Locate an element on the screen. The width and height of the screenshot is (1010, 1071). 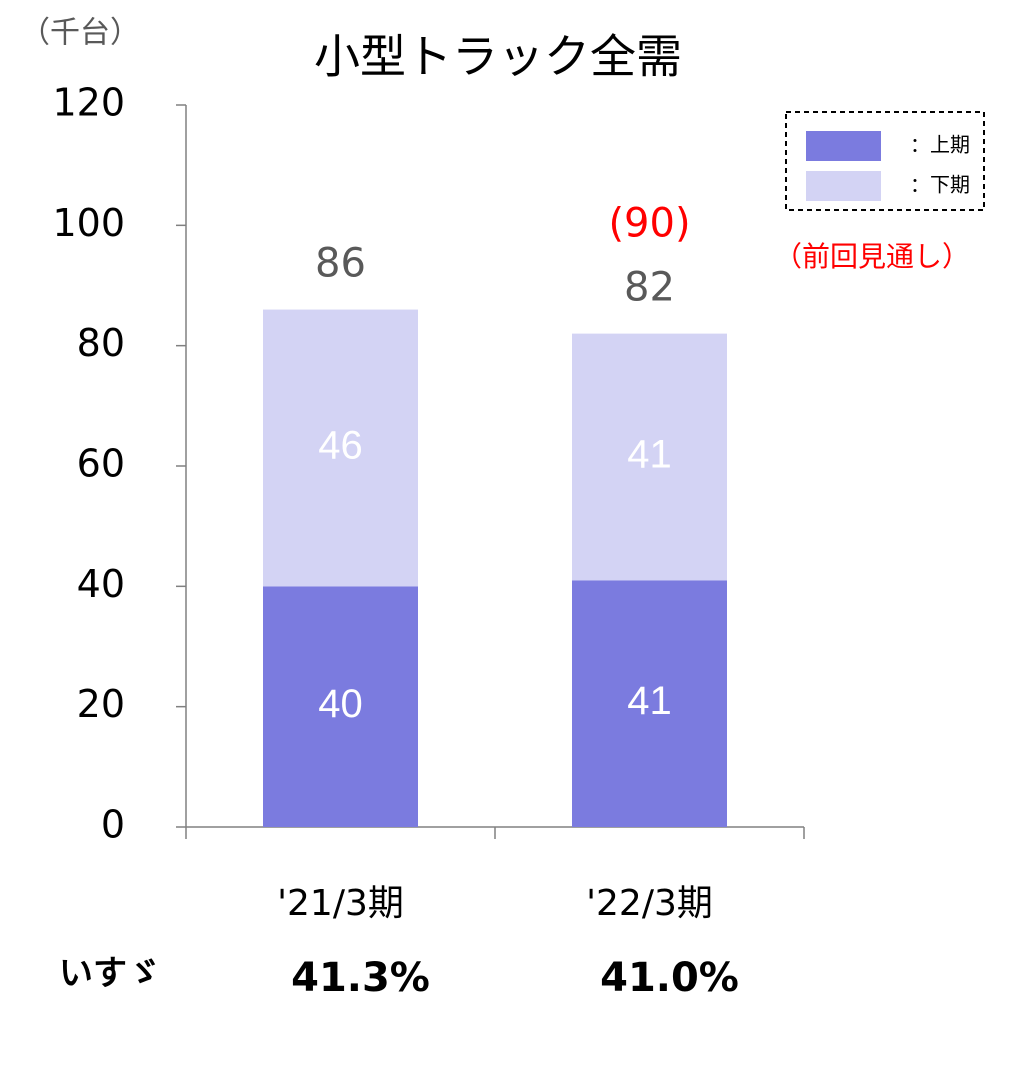
y-tick-label: 120 is located at coordinates (88, 103).